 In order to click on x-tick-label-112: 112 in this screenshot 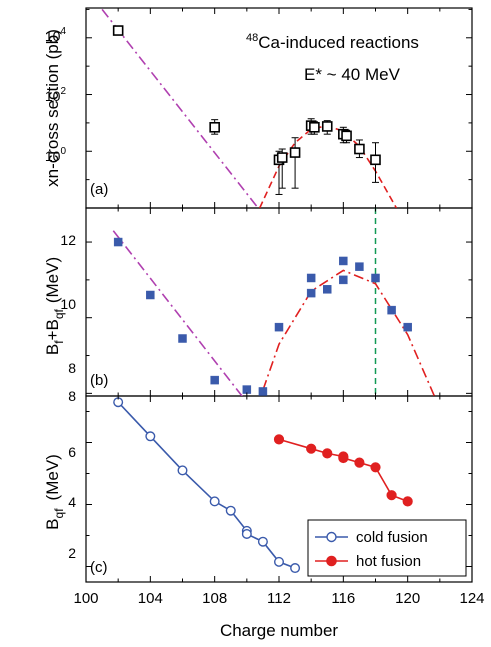, I will do `click(279, 598)`.